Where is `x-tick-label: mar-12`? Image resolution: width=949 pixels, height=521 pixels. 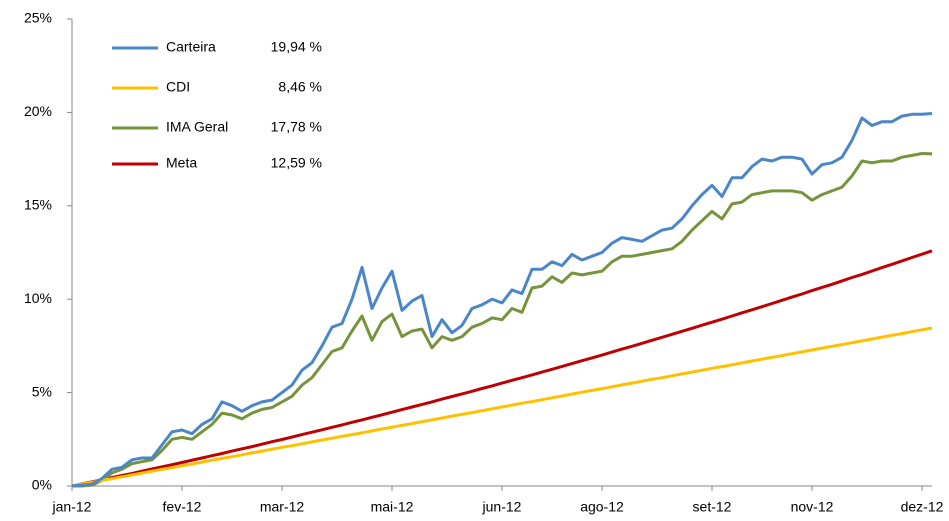 x-tick-label: mar-12 is located at coordinates (282, 507).